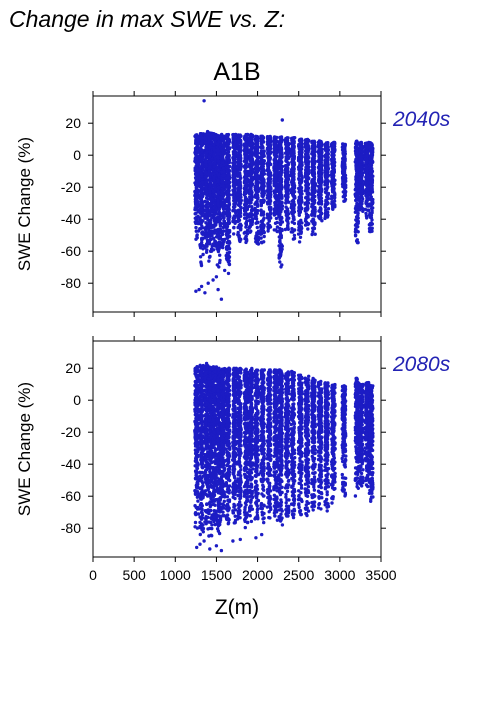 The image size is (501, 709). What do you see at coordinates (147, 19) in the screenshot?
I see `page-title: Change in max SWE vs. Z:` at bounding box center [147, 19].